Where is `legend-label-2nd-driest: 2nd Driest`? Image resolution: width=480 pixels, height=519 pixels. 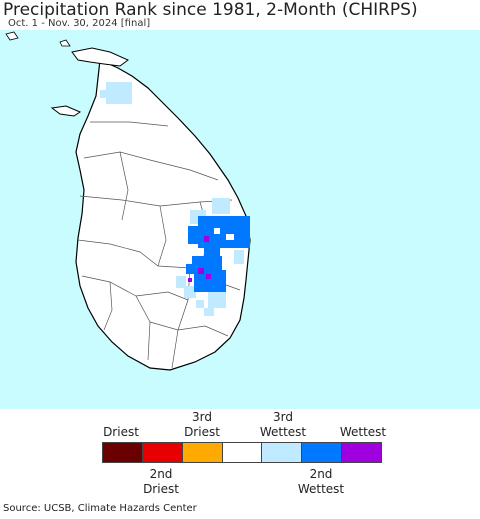
legend-label-2nd-driest: 2nd Driest is located at coordinates (161, 481).